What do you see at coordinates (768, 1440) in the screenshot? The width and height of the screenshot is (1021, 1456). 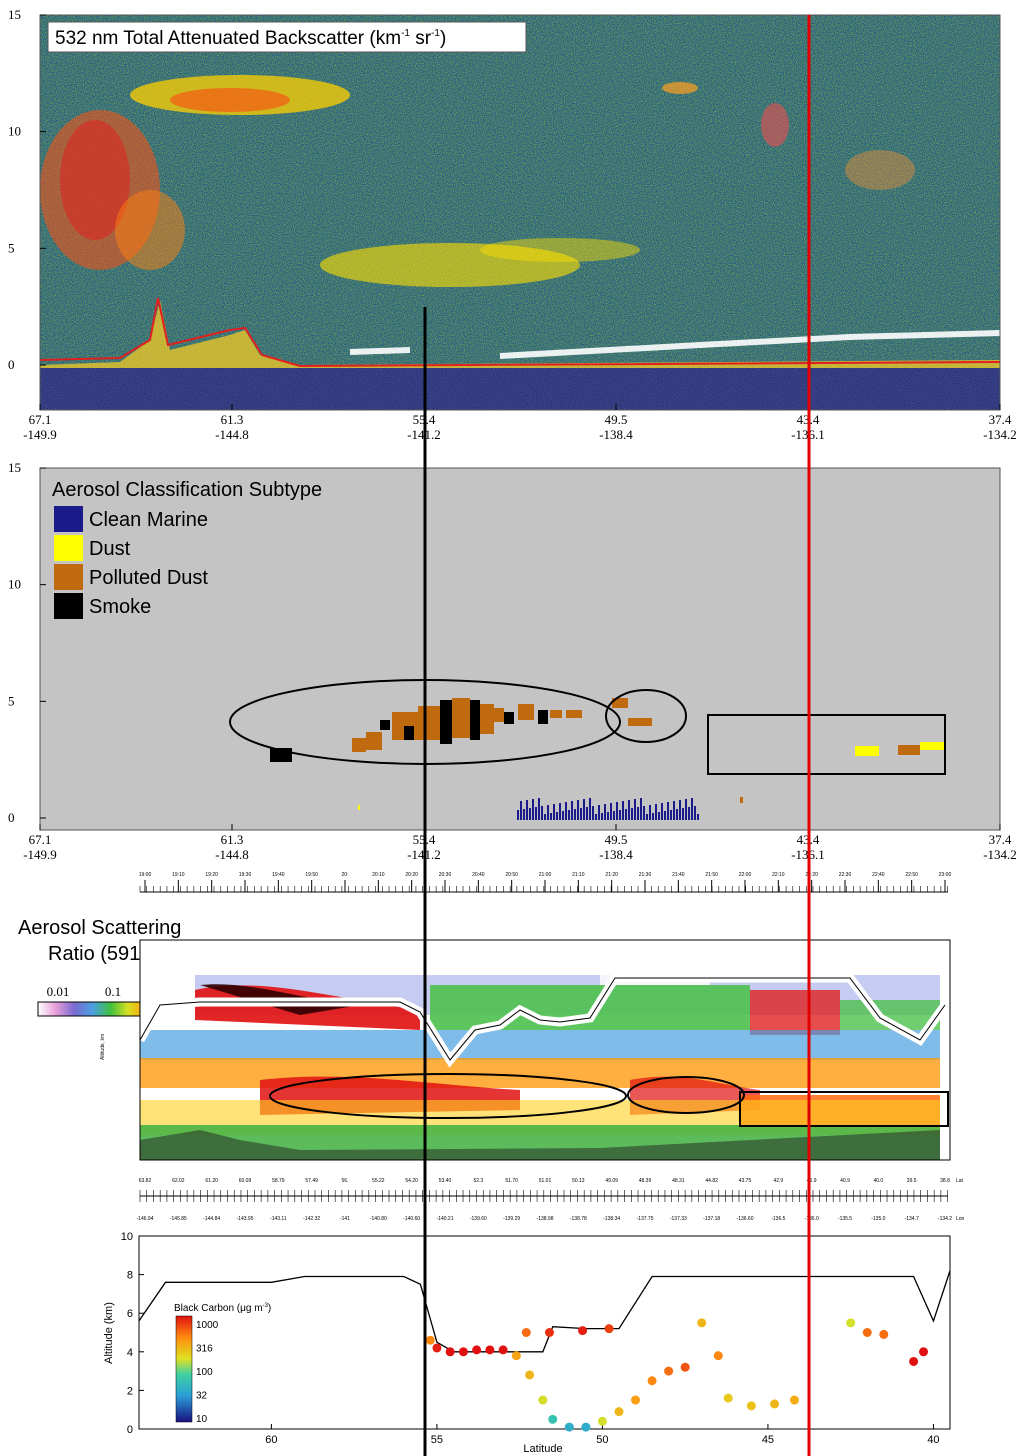 I see `bc-x-tick-label: 45` at bounding box center [768, 1440].